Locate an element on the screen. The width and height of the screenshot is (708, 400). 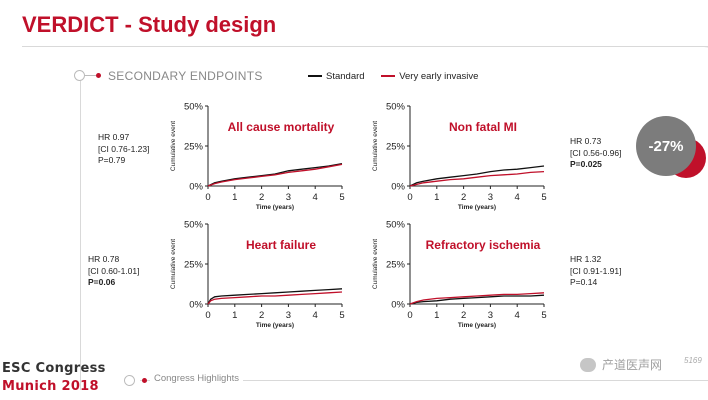
footer-congress-name: ESC Congress is located at coordinates (54, 368).